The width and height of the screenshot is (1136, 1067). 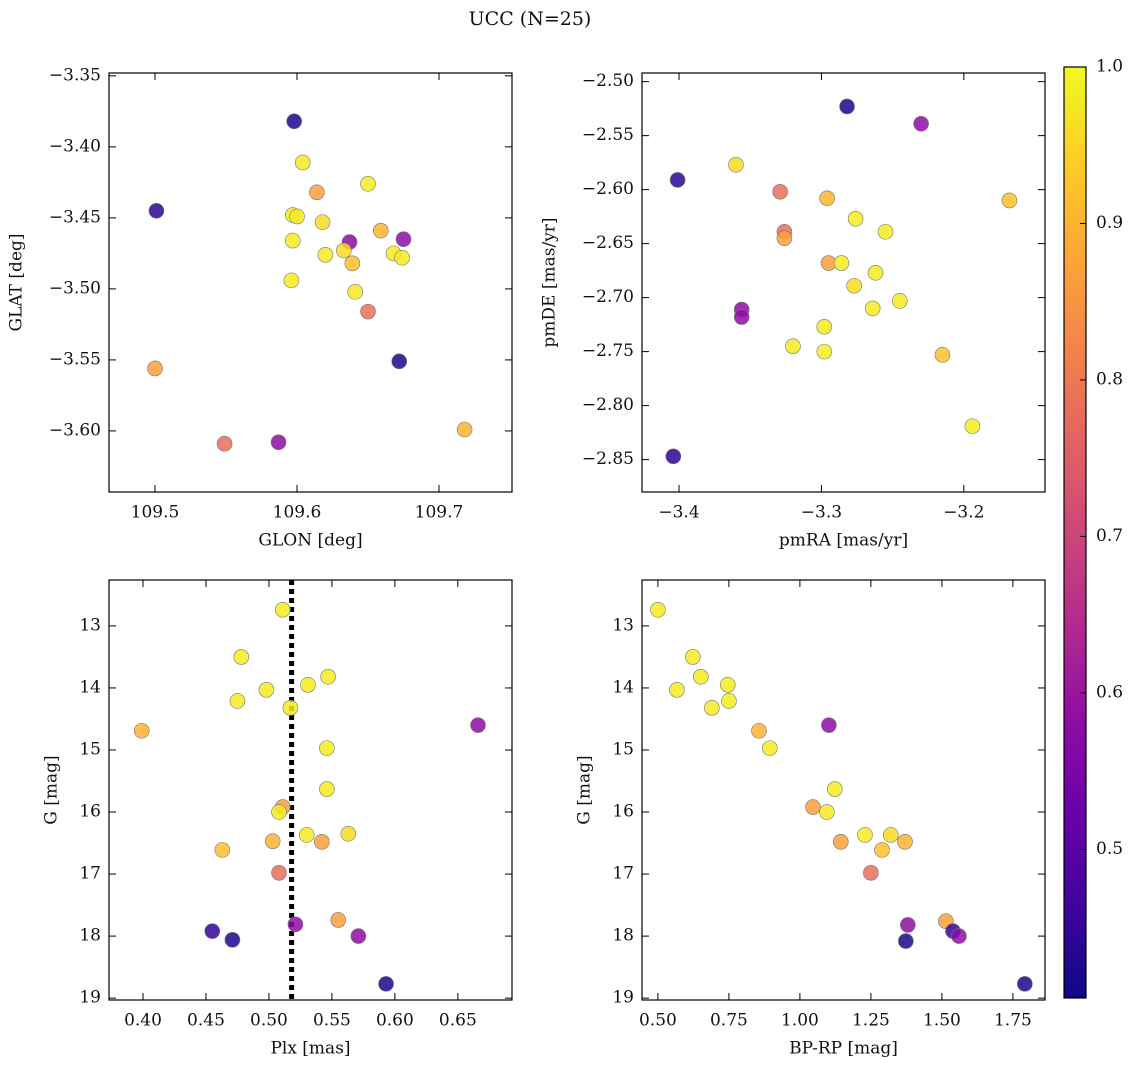 I want to click on colorbar-tick-label: 0.7, so click(x=1109, y=536).